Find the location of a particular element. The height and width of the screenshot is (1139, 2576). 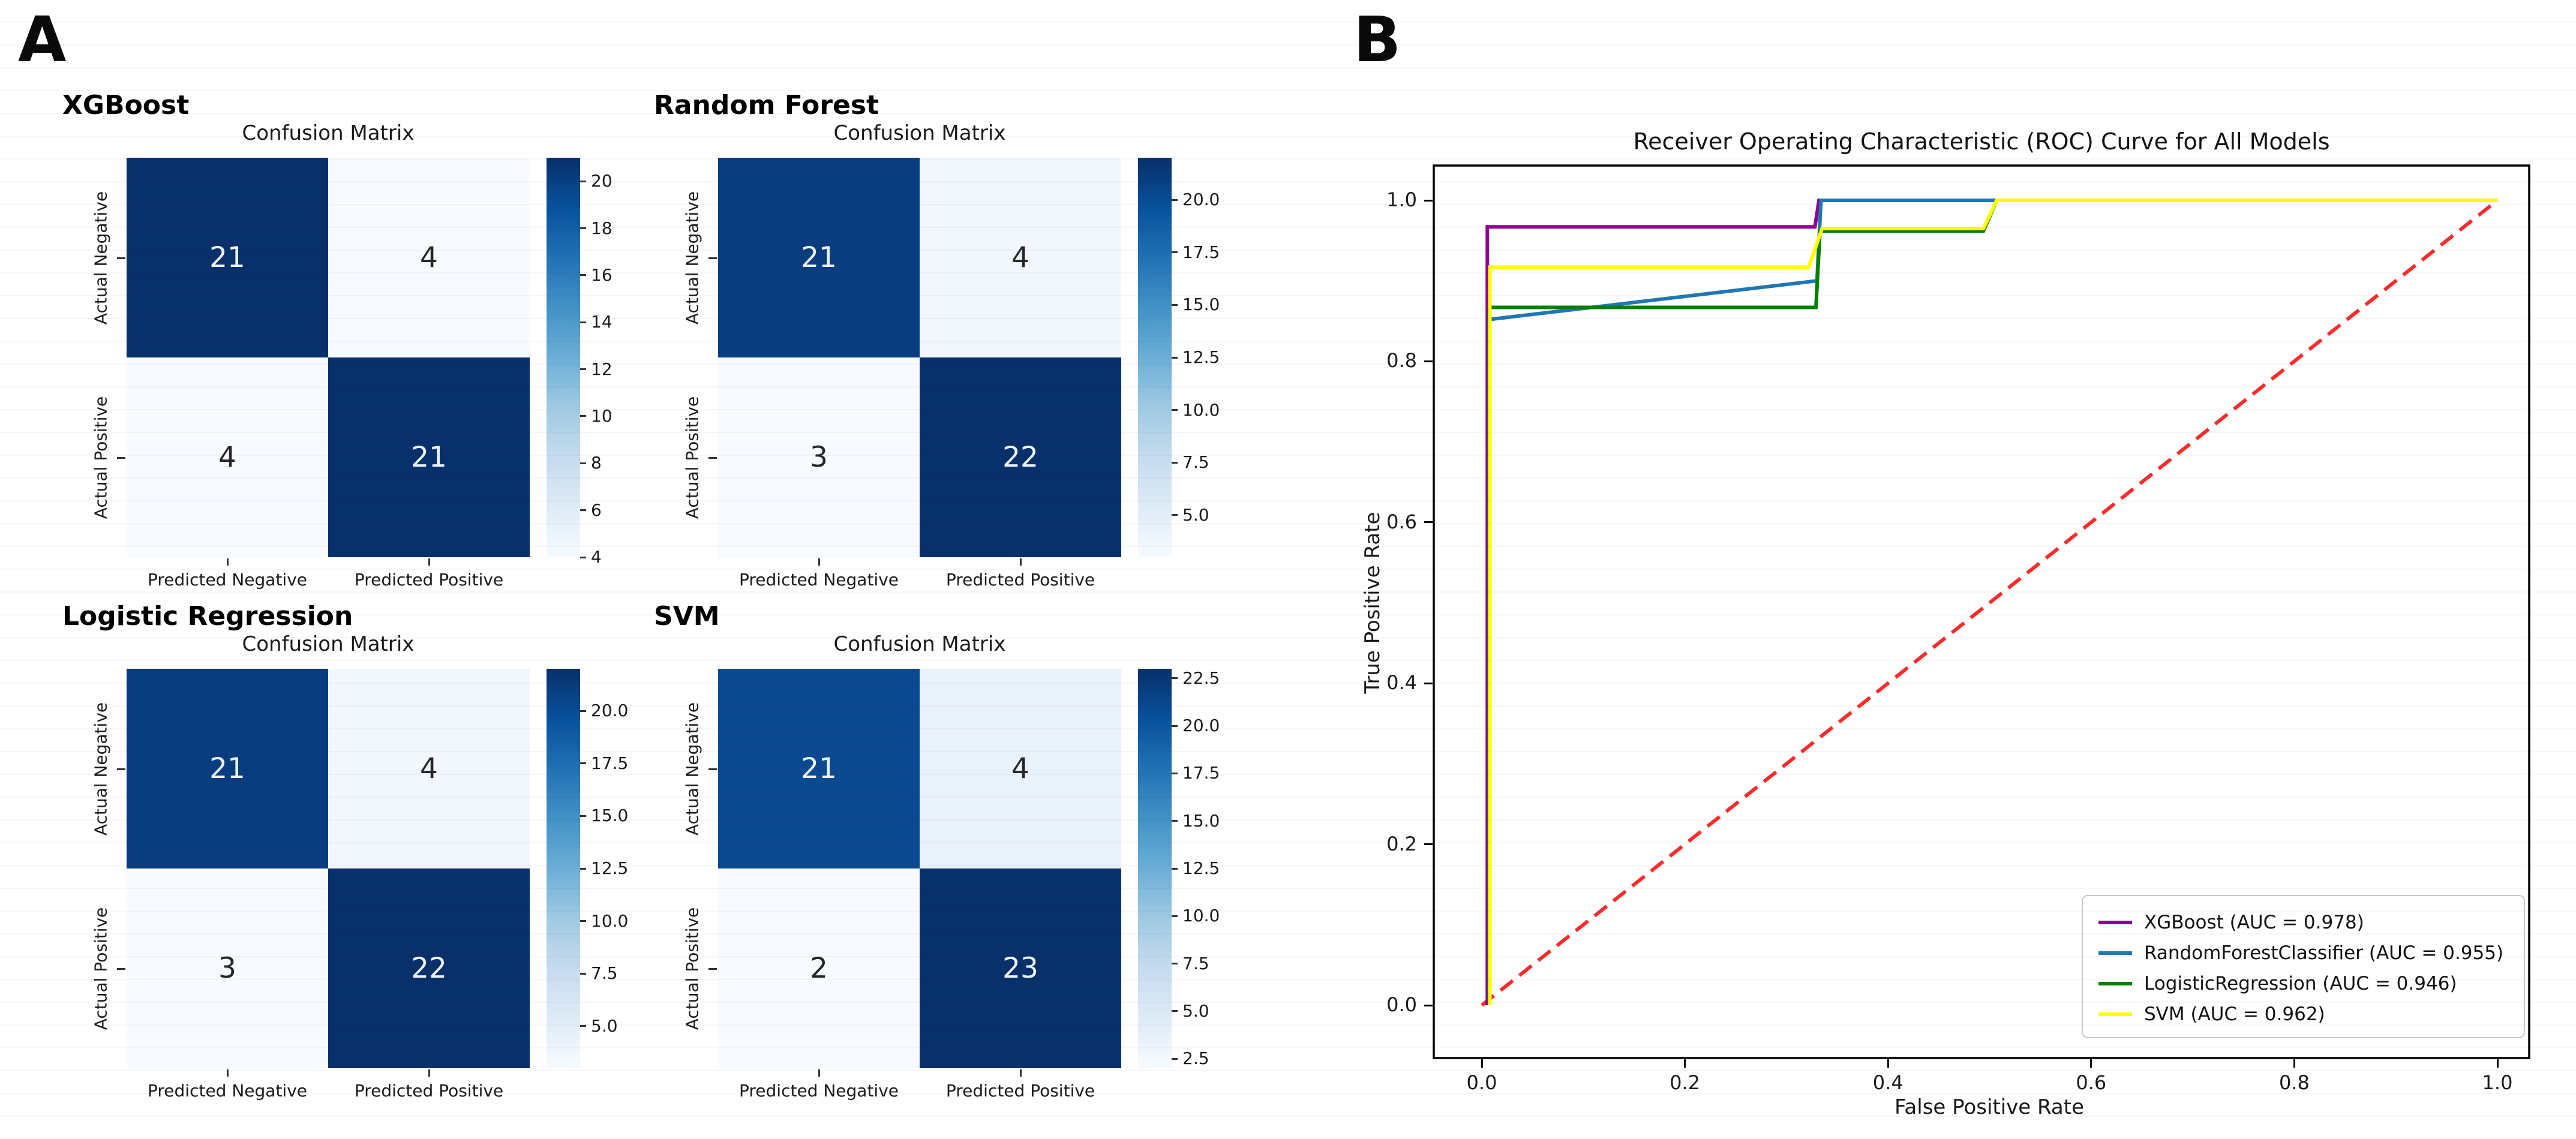

heatmap: 21 4 4 21 is located at coordinates (328, 357).